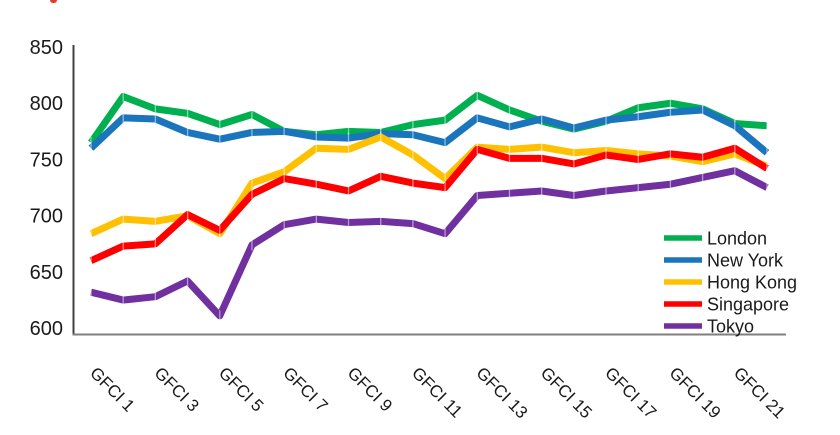 The width and height of the screenshot is (840, 435). Describe the element at coordinates (759, 392) in the screenshot. I see `x-axis-label: GFCI 21` at that location.